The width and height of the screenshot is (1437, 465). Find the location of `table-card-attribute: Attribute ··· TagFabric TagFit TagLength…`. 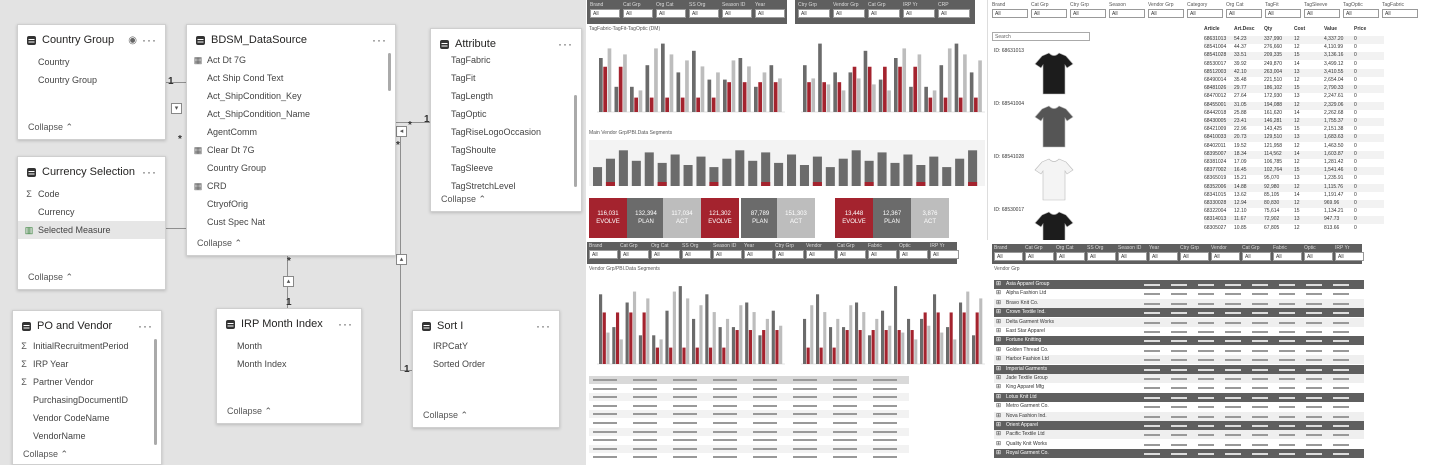

table-card-attribute: Attribute ··· TagFabric TagFit TagLength… is located at coordinates (506, 120).